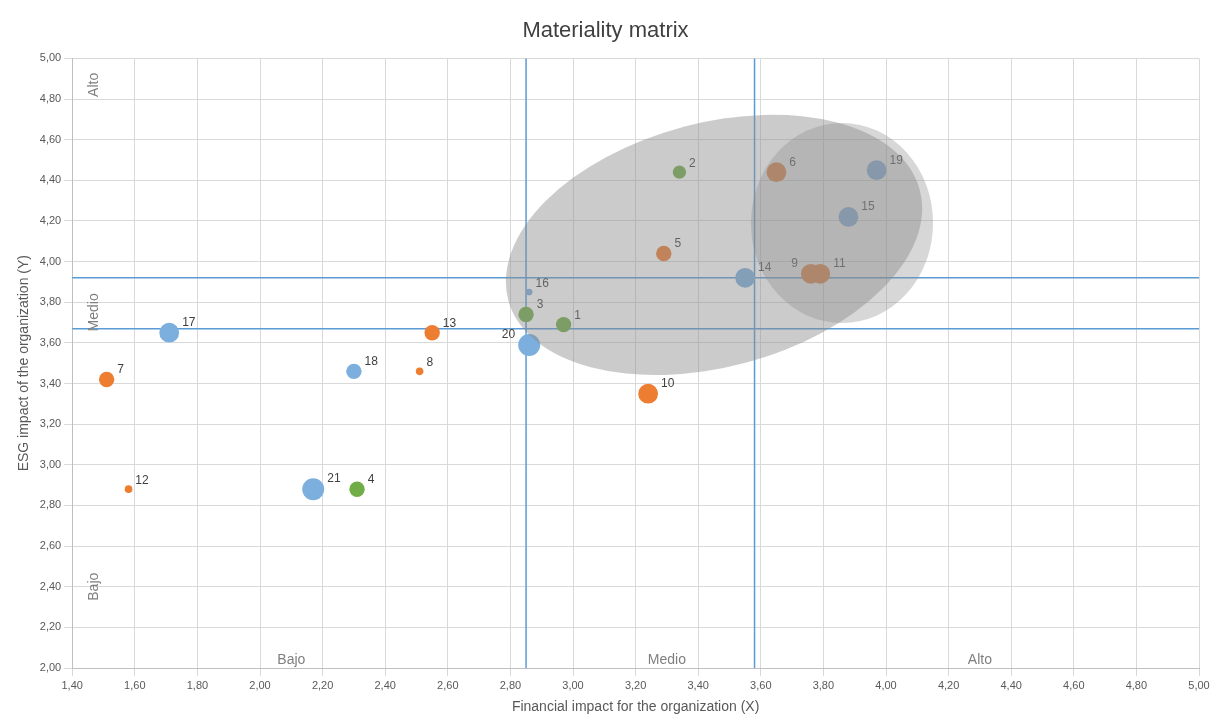 The width and height of the screenshot is (1225, 728). What do you see at coordinates (50, 463) in the screenshot?
I see `y-tick-label: 3,00` at bounding box center [50, 463].